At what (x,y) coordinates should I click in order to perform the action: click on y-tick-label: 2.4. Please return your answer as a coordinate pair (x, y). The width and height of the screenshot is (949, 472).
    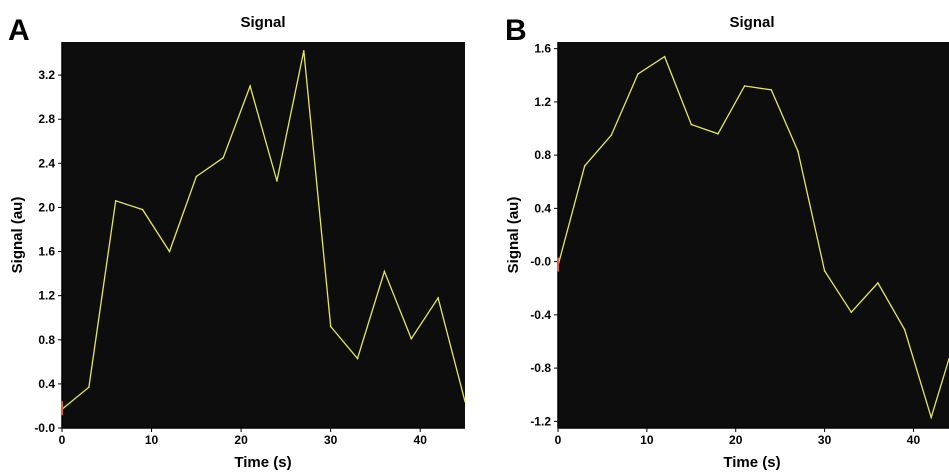
    Looking at the image, I should click on (46, 163).